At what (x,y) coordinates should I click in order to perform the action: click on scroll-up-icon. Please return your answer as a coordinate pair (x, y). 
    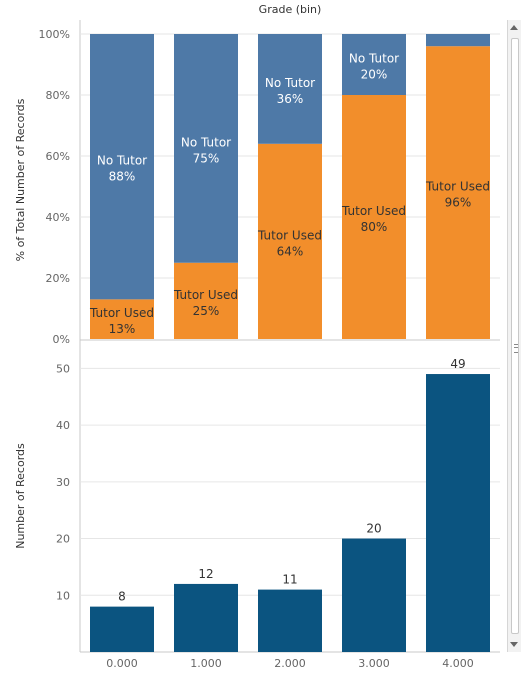
    Looking at the image, I should click on (514, 27).